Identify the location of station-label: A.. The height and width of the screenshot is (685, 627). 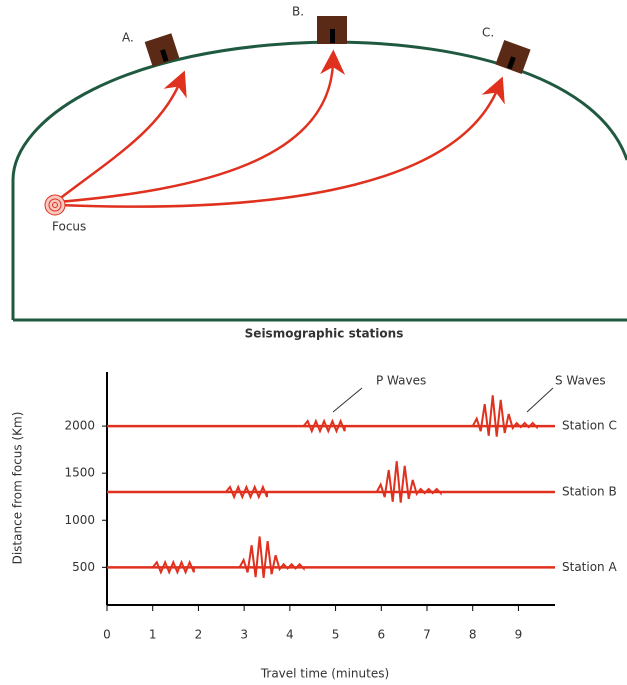
(128, 38).